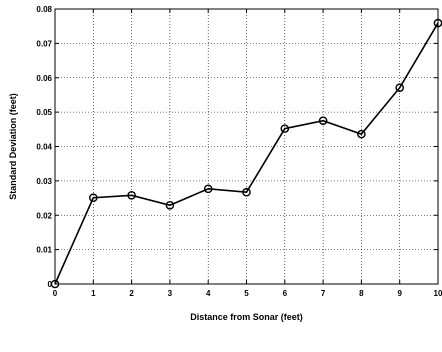  I want to click on y-axis-label: Standard Deviation (feet), so click(13, 146).